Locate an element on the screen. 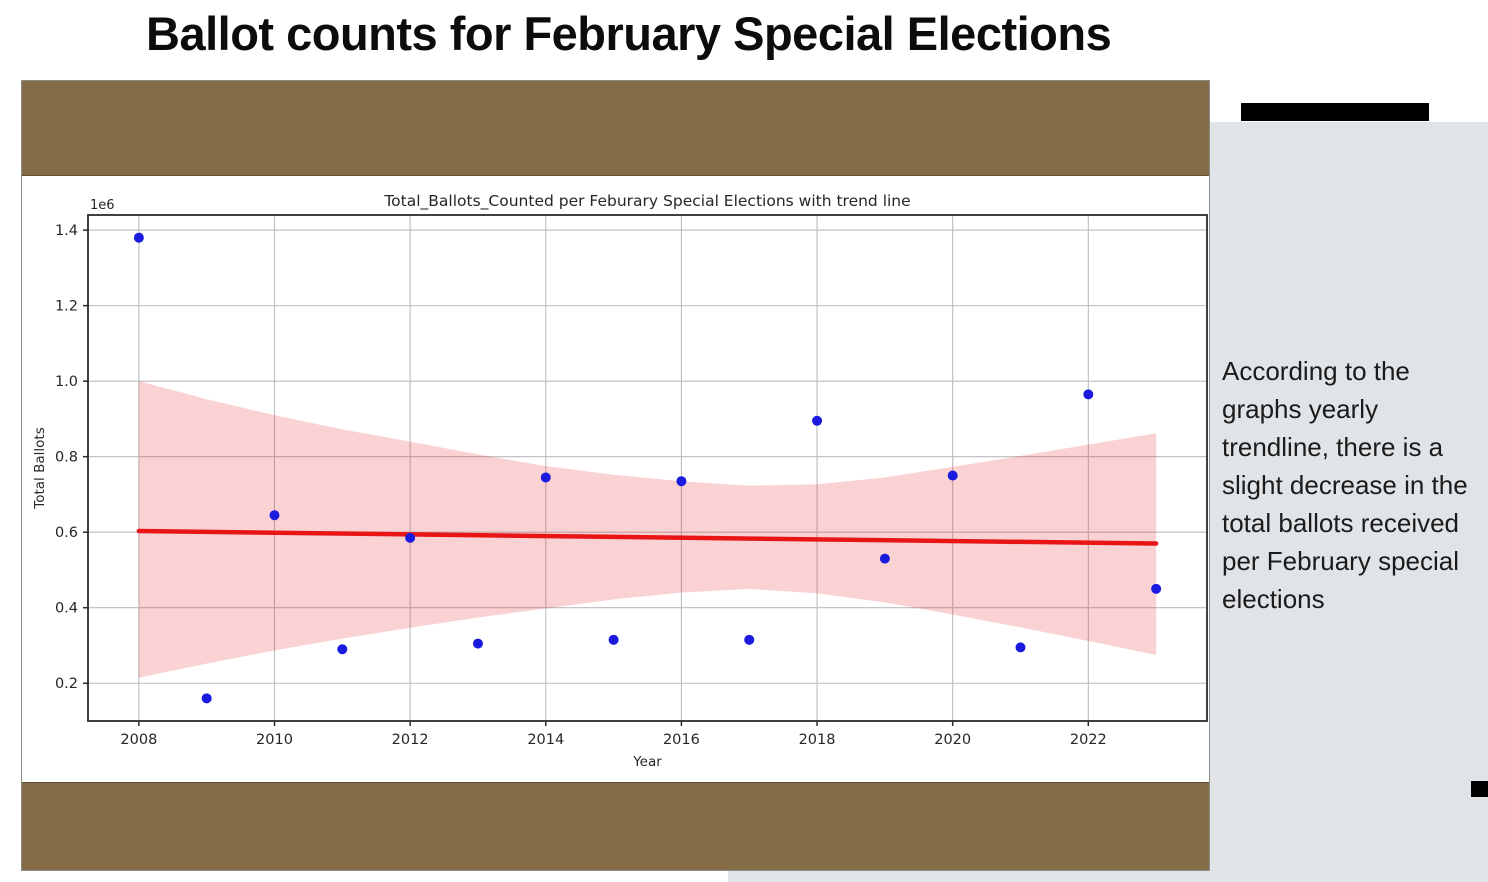  svg-text: 0.4 is located at coordinates (66, 609).